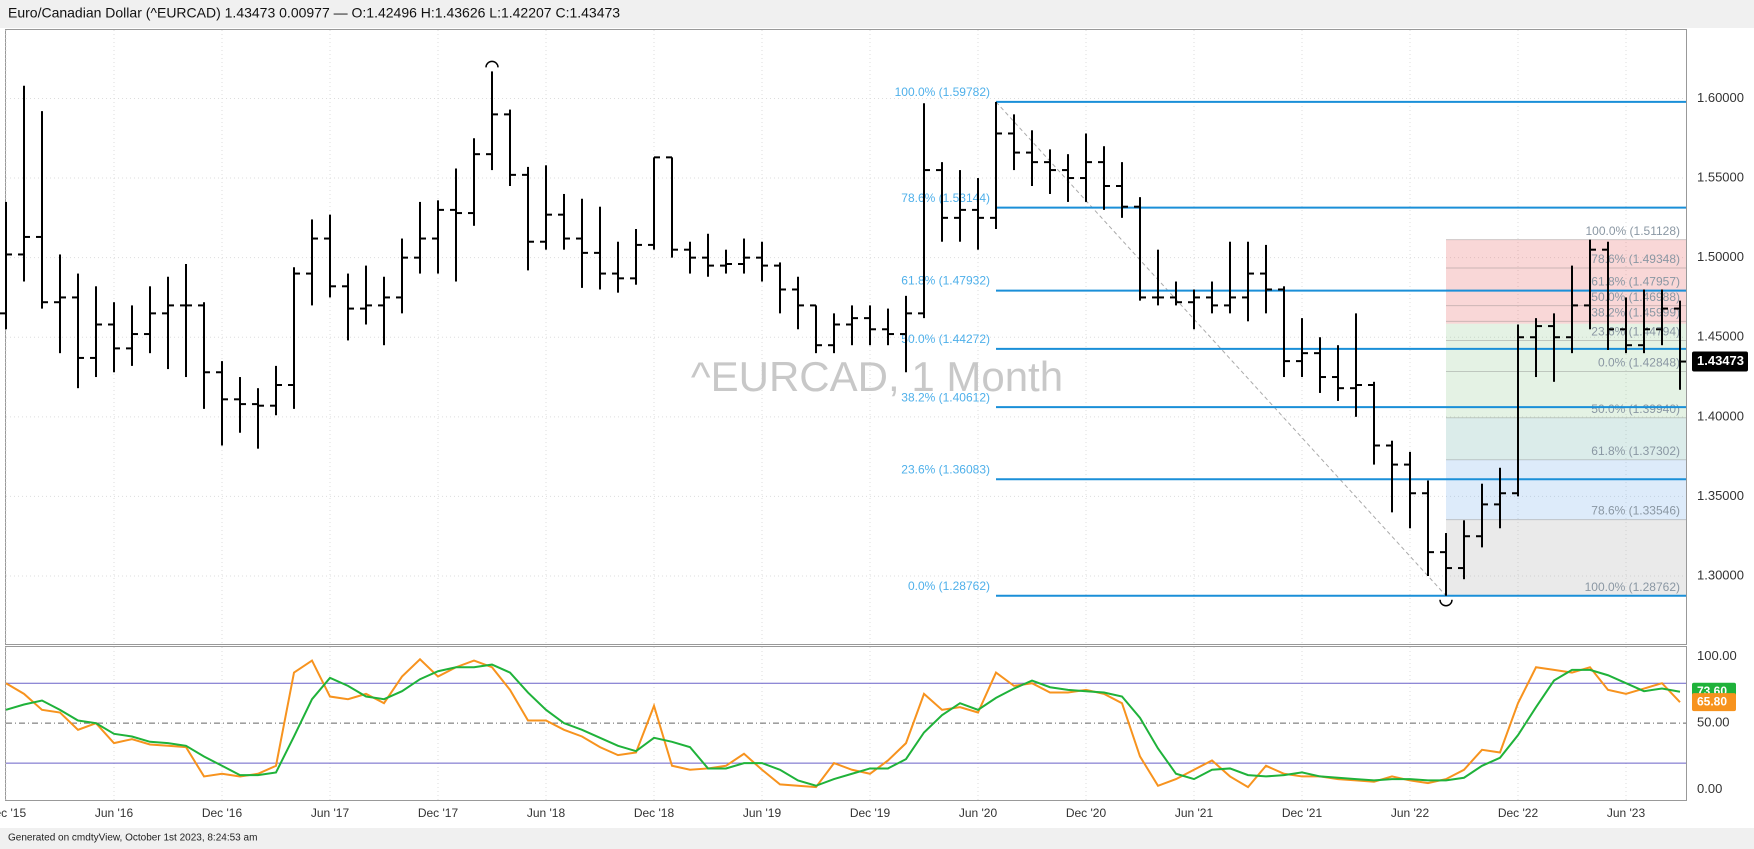 This screenshot has width=1754, height=849. I want to click on fib-level-label: 78.6% (1.53144), so click(945, 198).